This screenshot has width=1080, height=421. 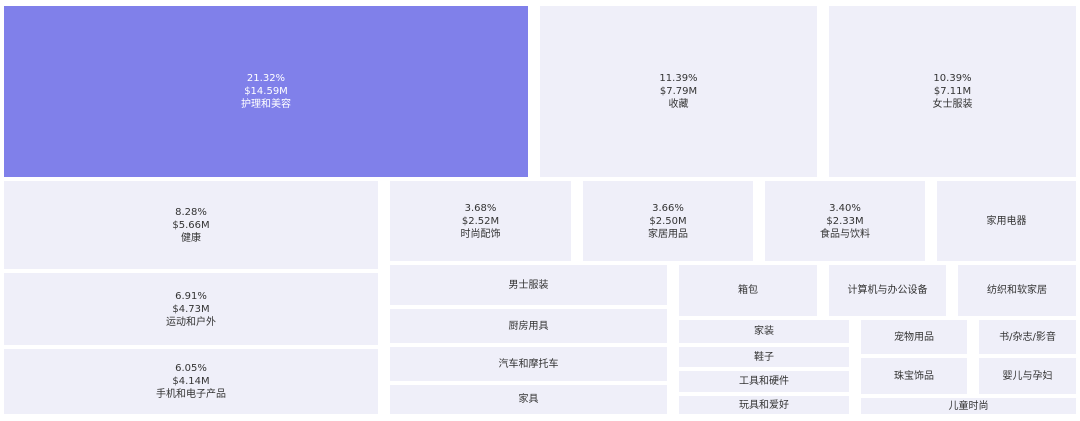 I want to click on treemap-tile-23: 珠宝饰品, so click(x=914, y=376).